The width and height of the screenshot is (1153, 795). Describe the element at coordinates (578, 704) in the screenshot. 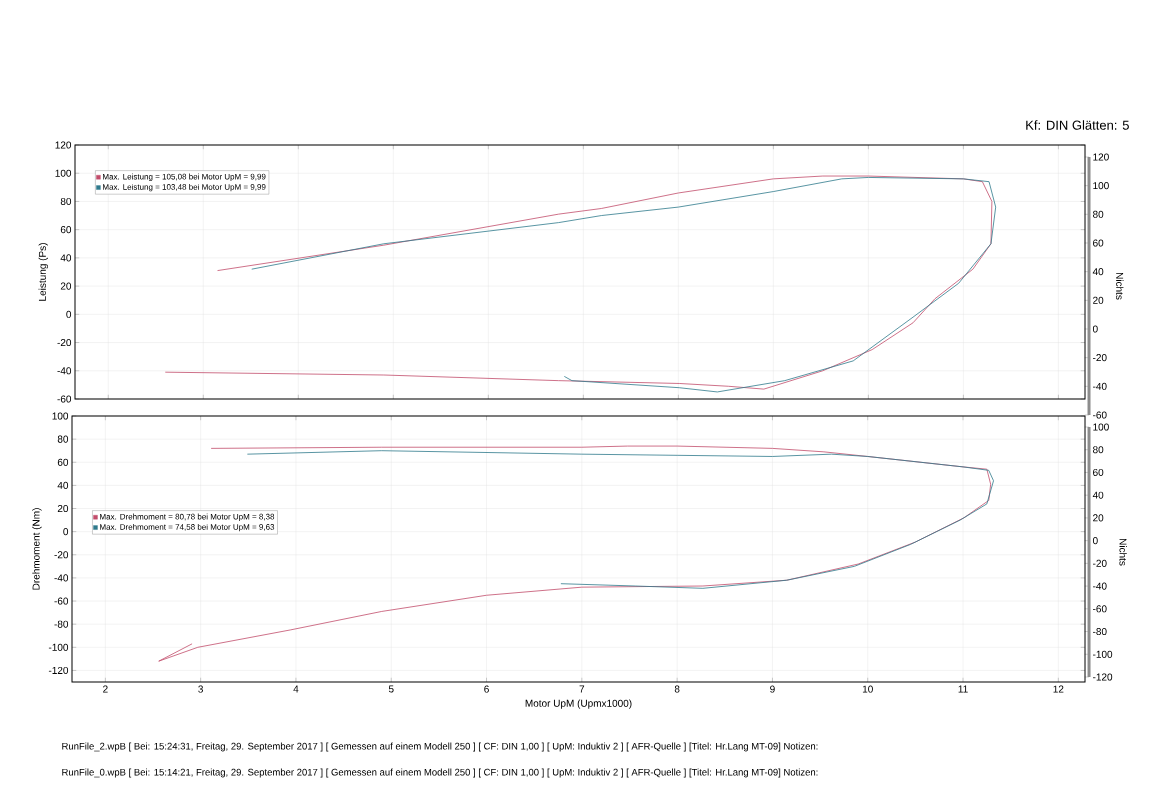

I see `x-axis-title: Motor UpM (Upmx1000)` at that location.